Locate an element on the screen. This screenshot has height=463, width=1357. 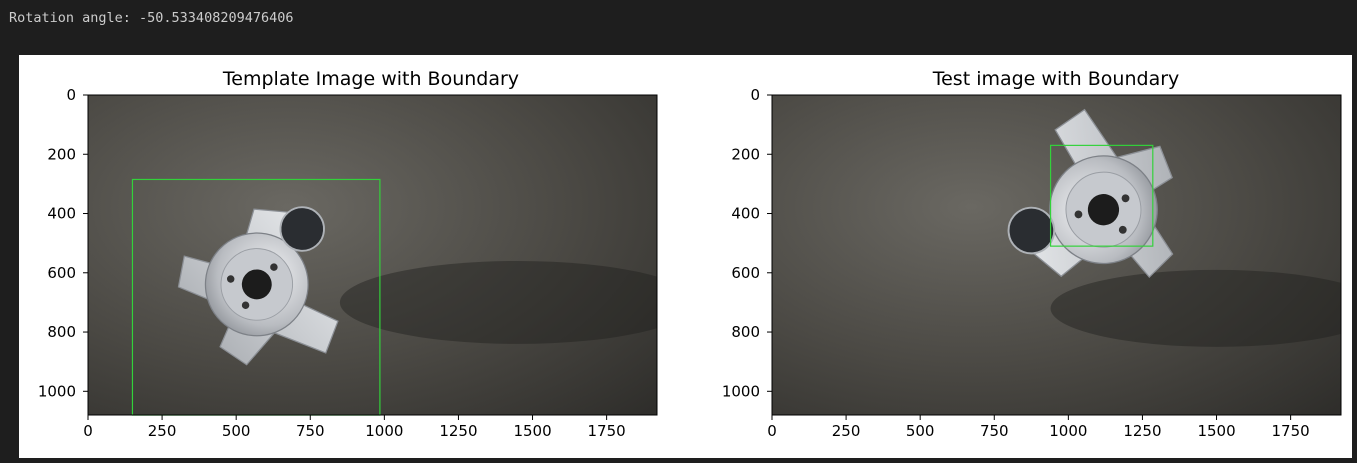
y-axis-template: 0 200 400 600 800 1000 is located at coordinates (63, 243).